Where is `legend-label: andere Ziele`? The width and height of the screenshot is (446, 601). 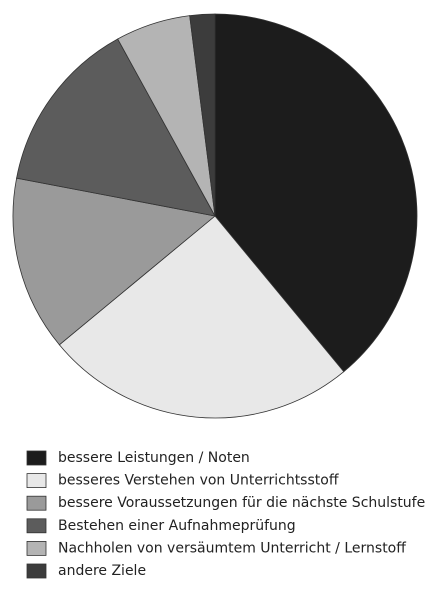
legend-label: andere Ziele is located at coordinates (102, 571).